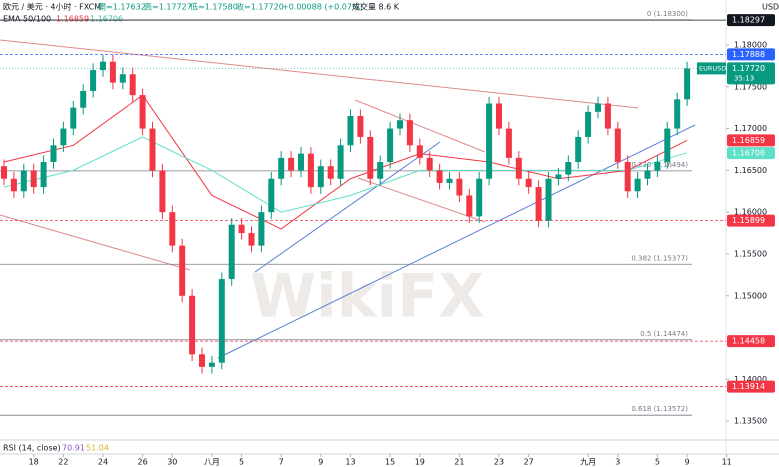  Describe the element at coordinates (499, 462) in the screenshot. I see `x-tick-label: 23` at that location.